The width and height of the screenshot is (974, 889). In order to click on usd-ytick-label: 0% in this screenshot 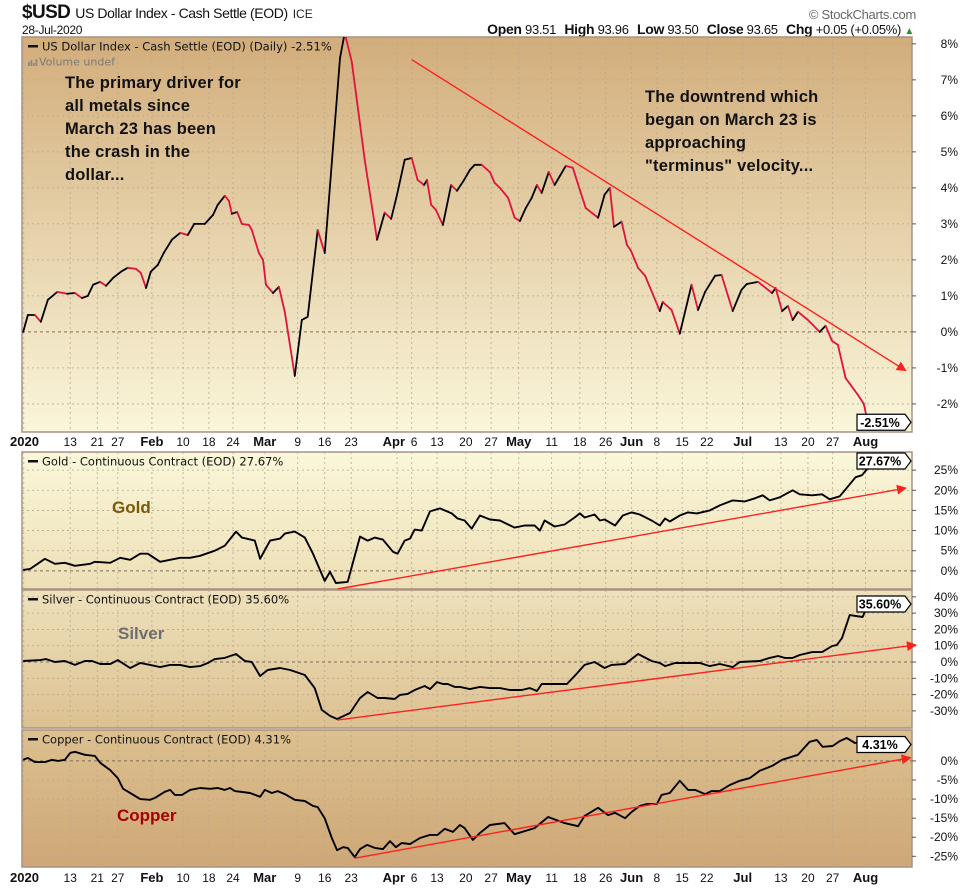, I will do `click(950, 332)`.